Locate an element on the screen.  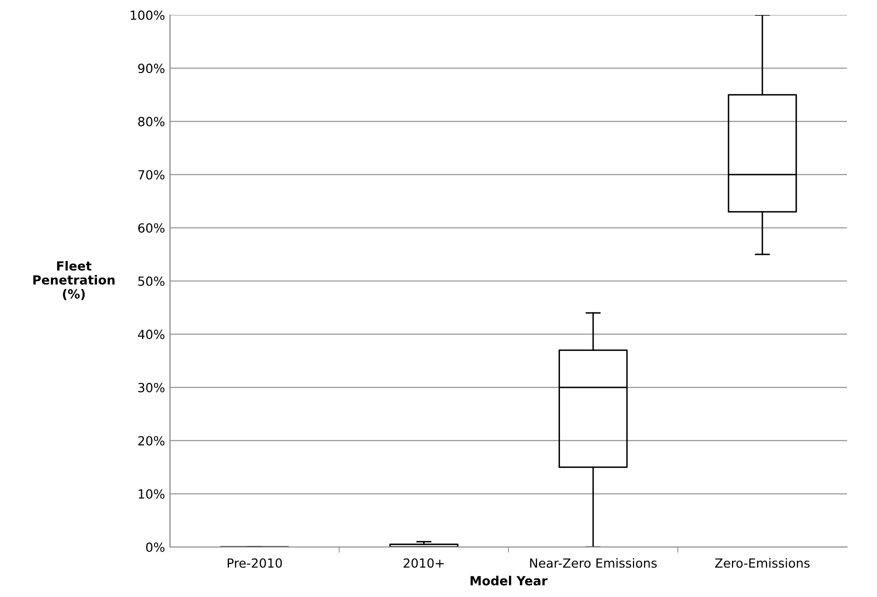
y-tick-label: 30% is located at coordinates (151, 387).